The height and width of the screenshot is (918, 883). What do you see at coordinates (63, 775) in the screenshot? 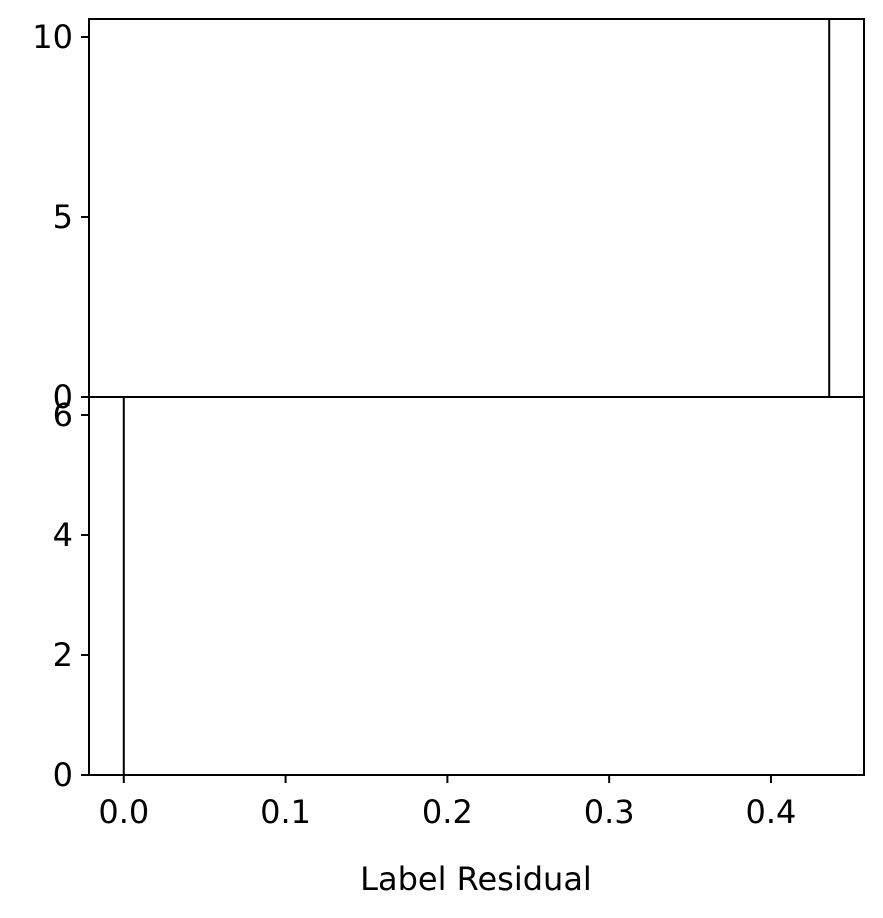
I see `bottom-y-tick-label: 0` at bounding box center [63, 775].